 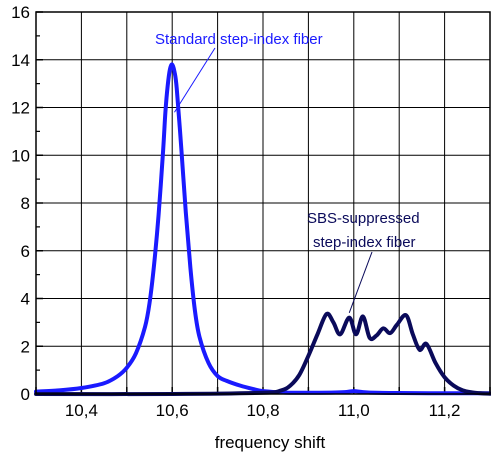 What do you see at coordinates (360, 282) in the screenshot?
I see `annotation-leader-suppressed` at bounding box center [360, 282].